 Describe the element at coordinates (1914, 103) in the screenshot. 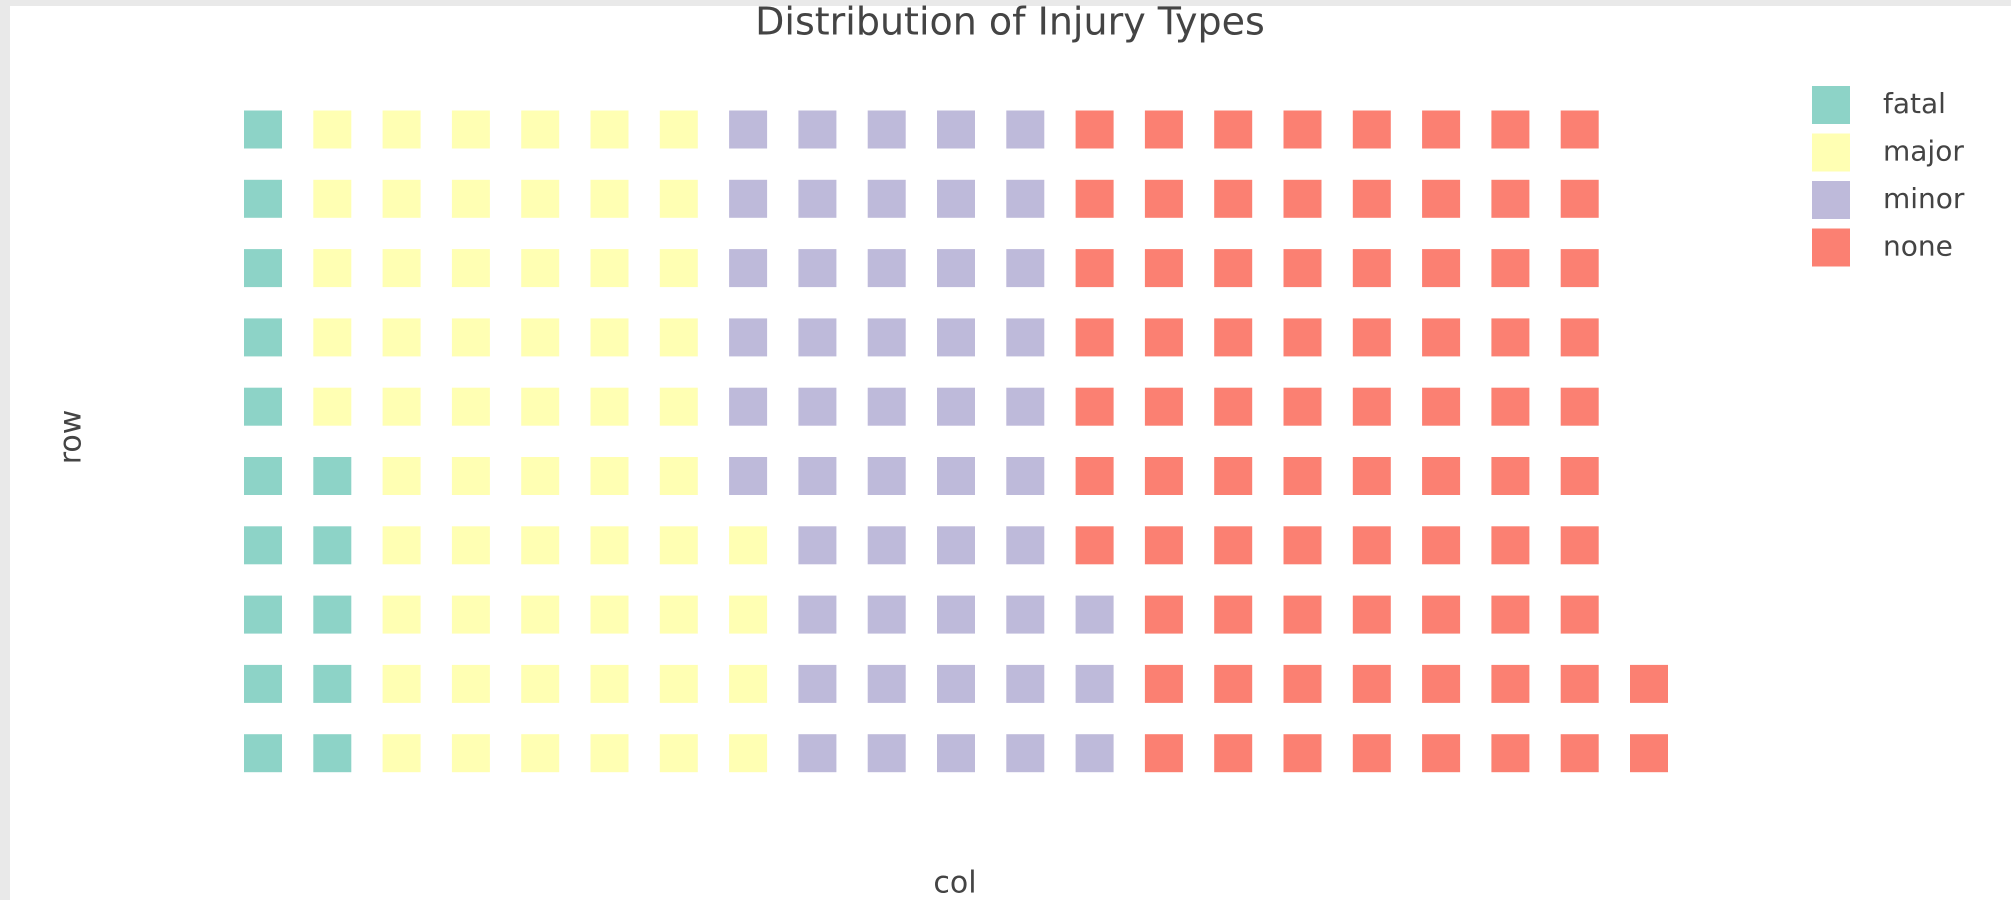

I see `legend-label: fatal` at that location.